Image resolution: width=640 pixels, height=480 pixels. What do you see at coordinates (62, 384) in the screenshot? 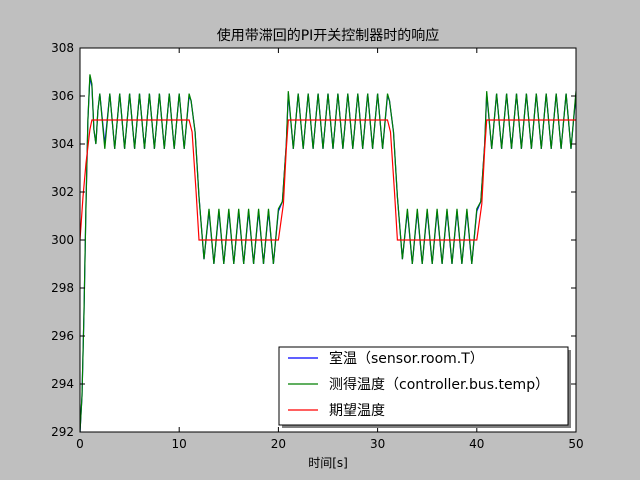
I see `y-tick-label: 294` at bounding box center [62, 384].